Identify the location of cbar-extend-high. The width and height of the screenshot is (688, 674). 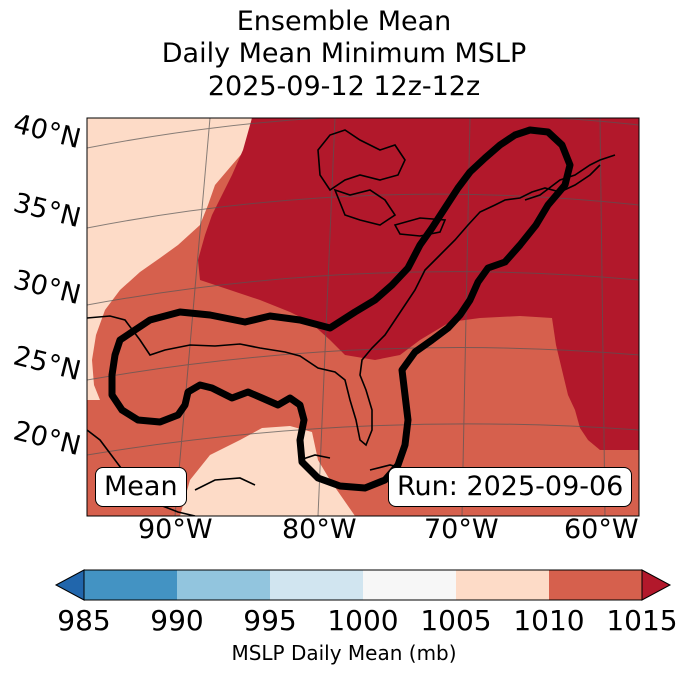
(656, 585).